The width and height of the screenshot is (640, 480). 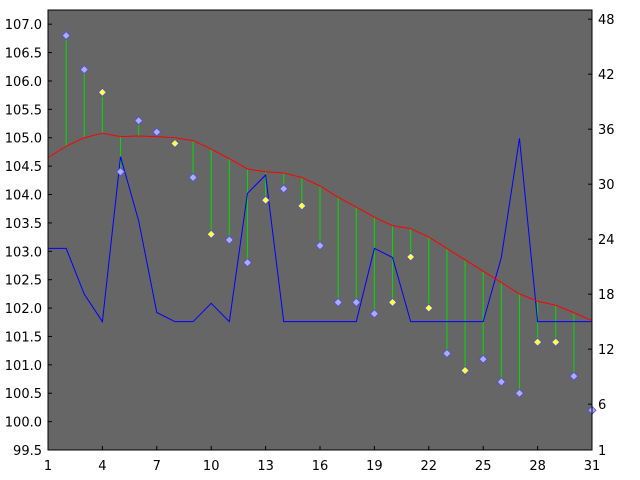 What do you see at coordinates (23, 281) in the screenshot?
I see `y-tick-label: 102.5` at bounding box center [23, 281].